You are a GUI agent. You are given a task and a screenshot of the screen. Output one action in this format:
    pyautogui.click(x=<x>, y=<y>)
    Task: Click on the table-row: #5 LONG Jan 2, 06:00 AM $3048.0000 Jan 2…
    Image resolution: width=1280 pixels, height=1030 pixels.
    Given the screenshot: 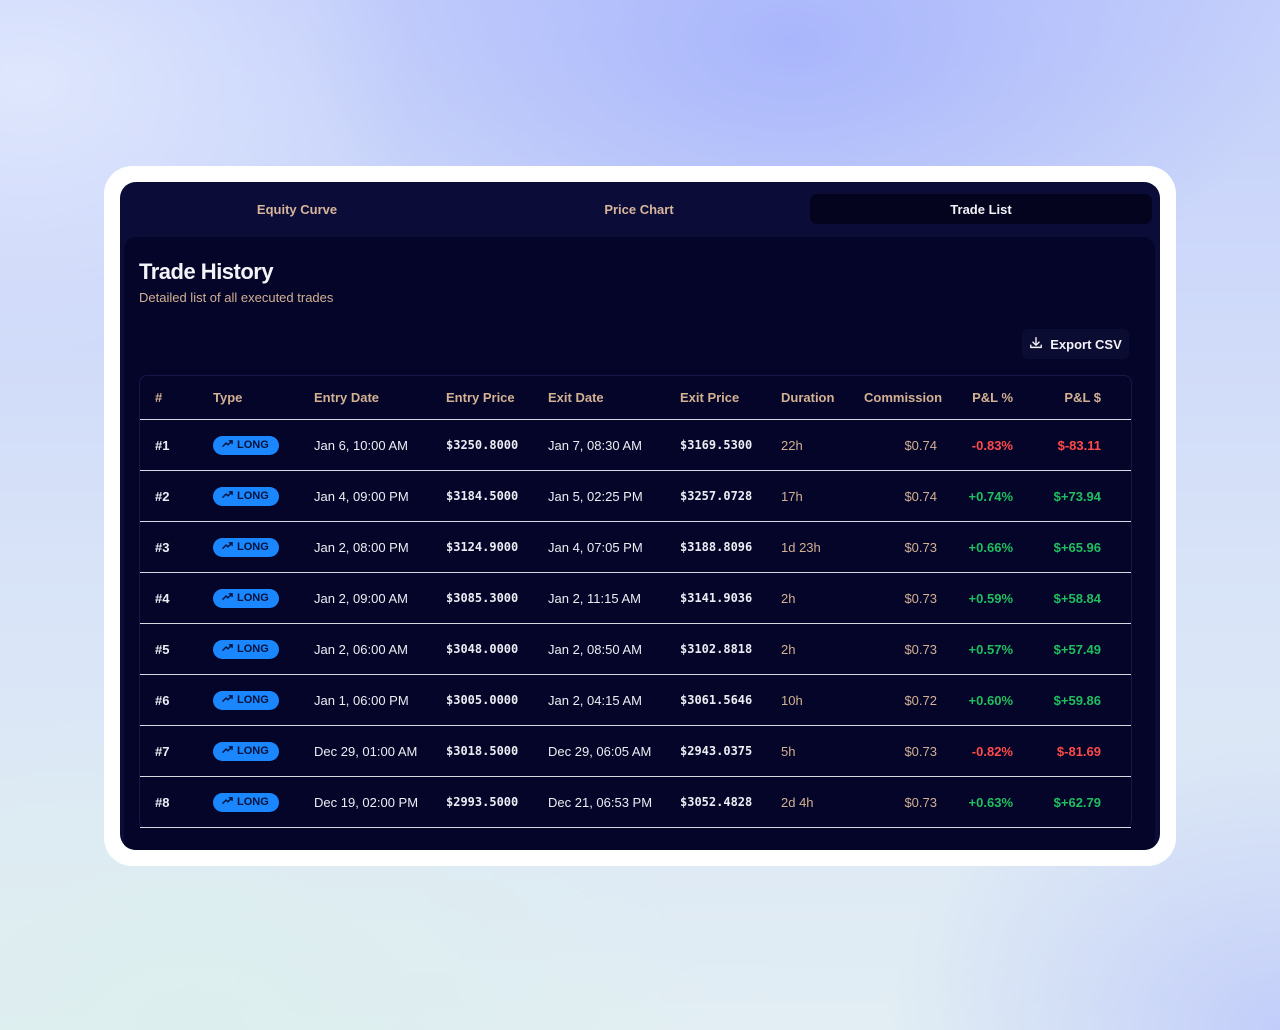 What is the action you would take?
    pyautogui.click(x=635, y=649)
    